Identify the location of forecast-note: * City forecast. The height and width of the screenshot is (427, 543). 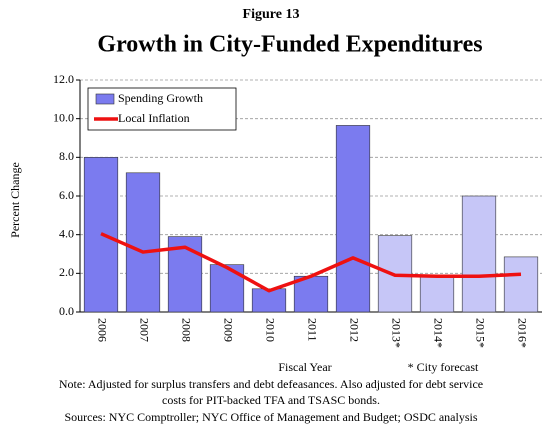
(443, 367).